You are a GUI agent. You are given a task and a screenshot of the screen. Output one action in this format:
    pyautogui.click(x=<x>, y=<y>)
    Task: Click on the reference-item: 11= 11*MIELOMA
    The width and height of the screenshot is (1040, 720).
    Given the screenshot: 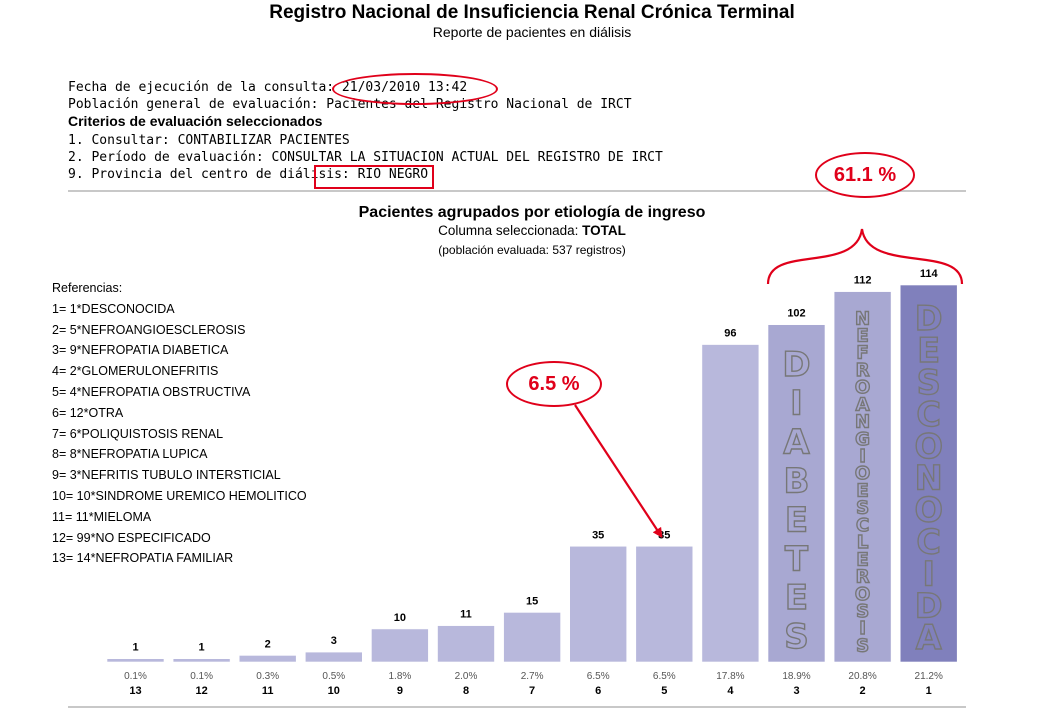 What is the action you would take?
    pyautogui.click(x=102, y=516)
    